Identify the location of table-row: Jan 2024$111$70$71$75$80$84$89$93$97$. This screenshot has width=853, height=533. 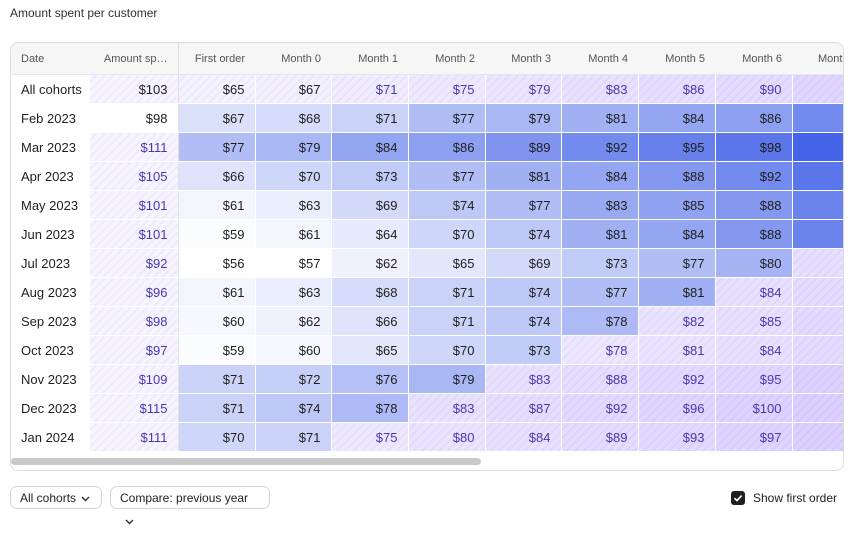
(427, 437).